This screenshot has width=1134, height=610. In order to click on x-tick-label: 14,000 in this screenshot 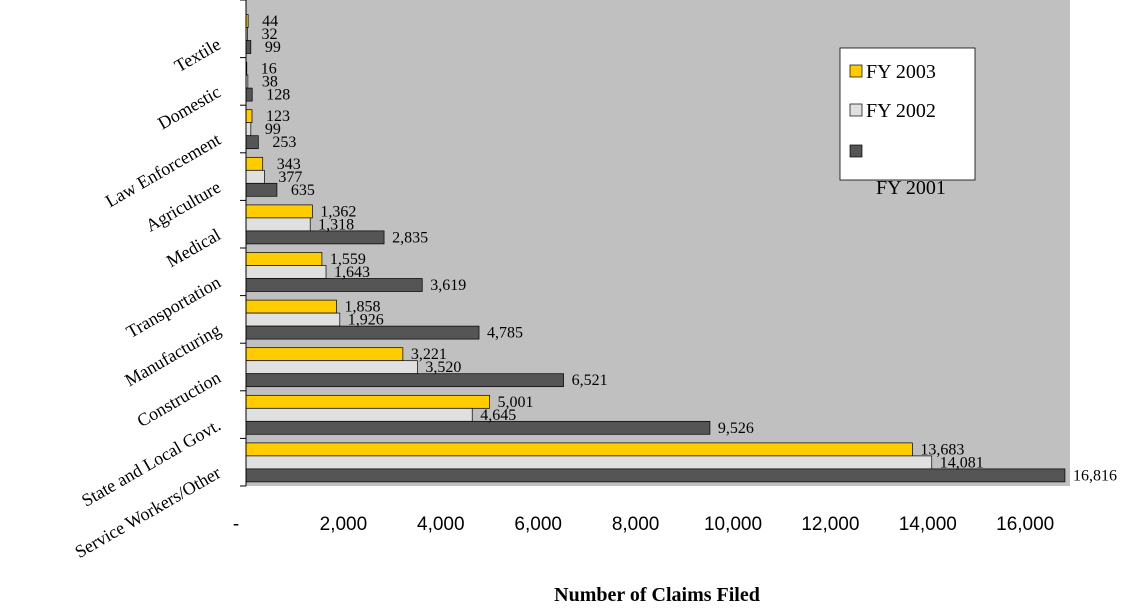, I will do `click(928, 524)`.